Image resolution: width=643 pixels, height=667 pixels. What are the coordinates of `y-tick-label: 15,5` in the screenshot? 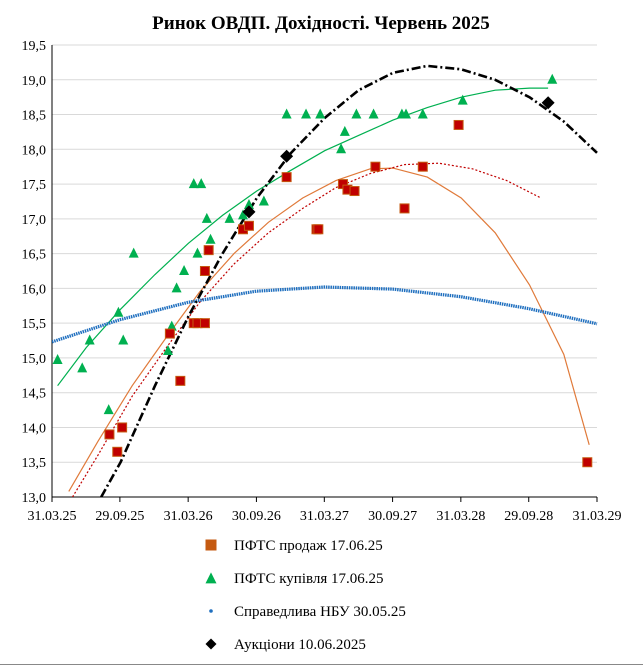 It's located at (34, 324).